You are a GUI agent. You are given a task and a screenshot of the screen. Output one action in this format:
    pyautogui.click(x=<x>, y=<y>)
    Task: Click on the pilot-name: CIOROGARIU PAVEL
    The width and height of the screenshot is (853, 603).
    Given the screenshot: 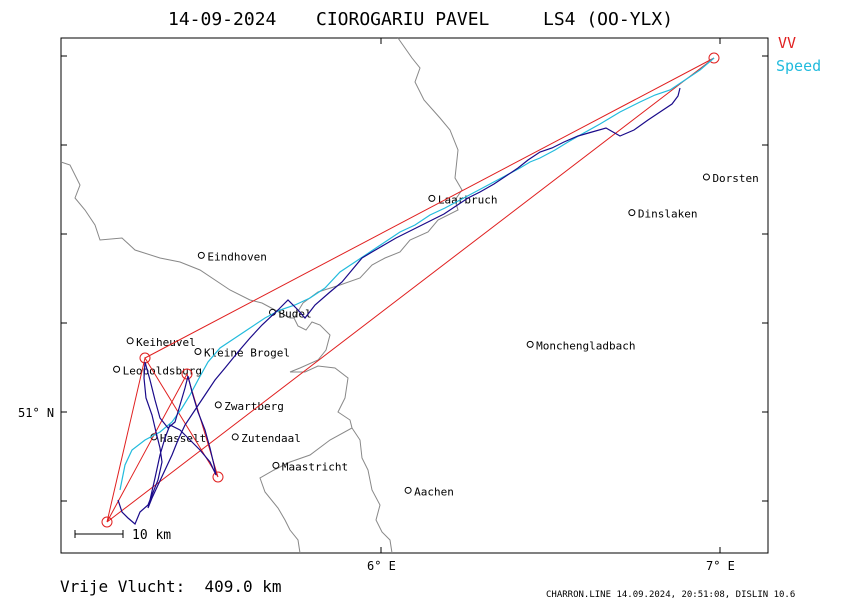 What is the action you would take?
    pyautogui.click(x=403, y=19)
    